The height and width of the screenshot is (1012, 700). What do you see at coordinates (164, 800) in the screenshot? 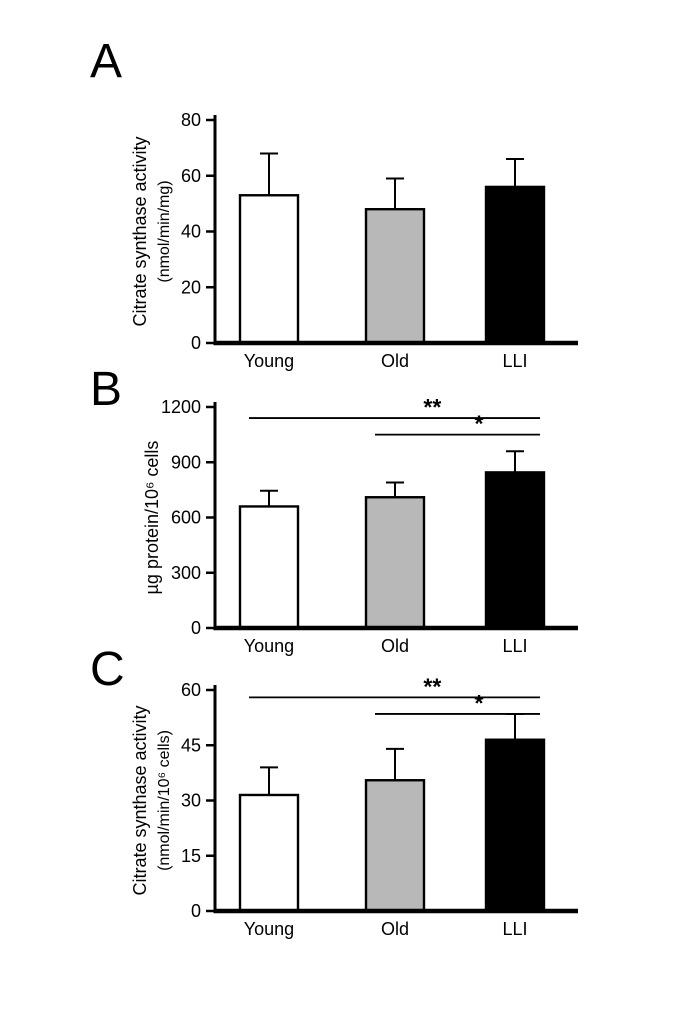
I see `y-axis-unit-label: (nmol/min/10⁶ cells)` at bounding box center [164, 800].